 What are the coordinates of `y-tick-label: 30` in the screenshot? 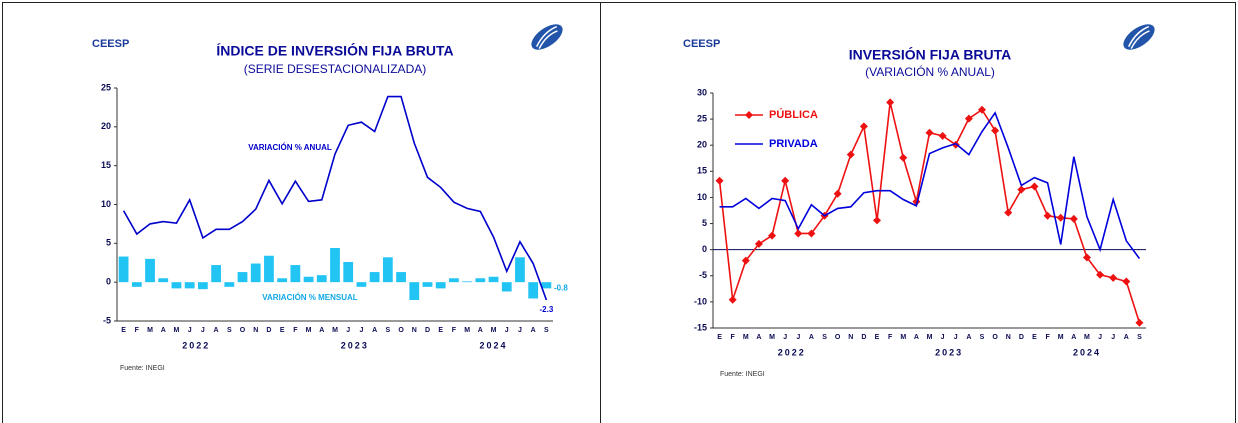 It's located at (702, 92).